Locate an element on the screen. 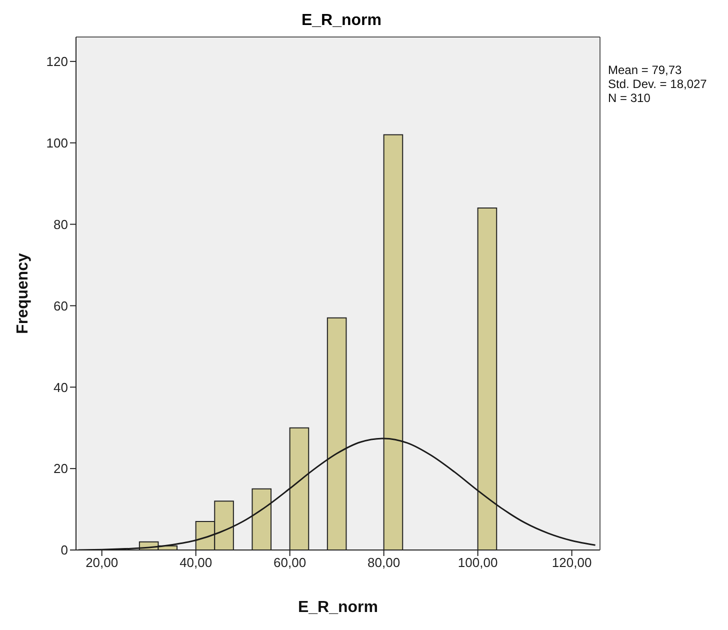 Image resolution: width=728 pixels, height=630 pixels. x-tick-label: 80,00 is located at coordinates (384, 562).